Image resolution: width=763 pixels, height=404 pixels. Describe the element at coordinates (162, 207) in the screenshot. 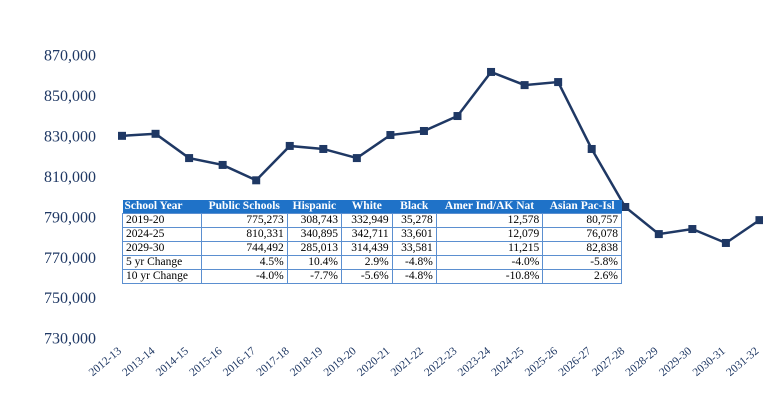

I see `column-header: School Year` at that location.